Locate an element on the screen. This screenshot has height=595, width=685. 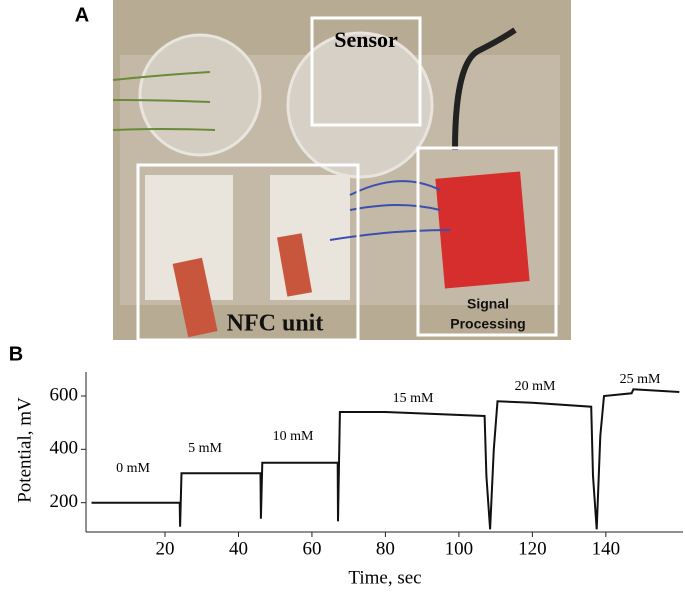
x-tick-label: 100 is located at coordinates (459, 548).